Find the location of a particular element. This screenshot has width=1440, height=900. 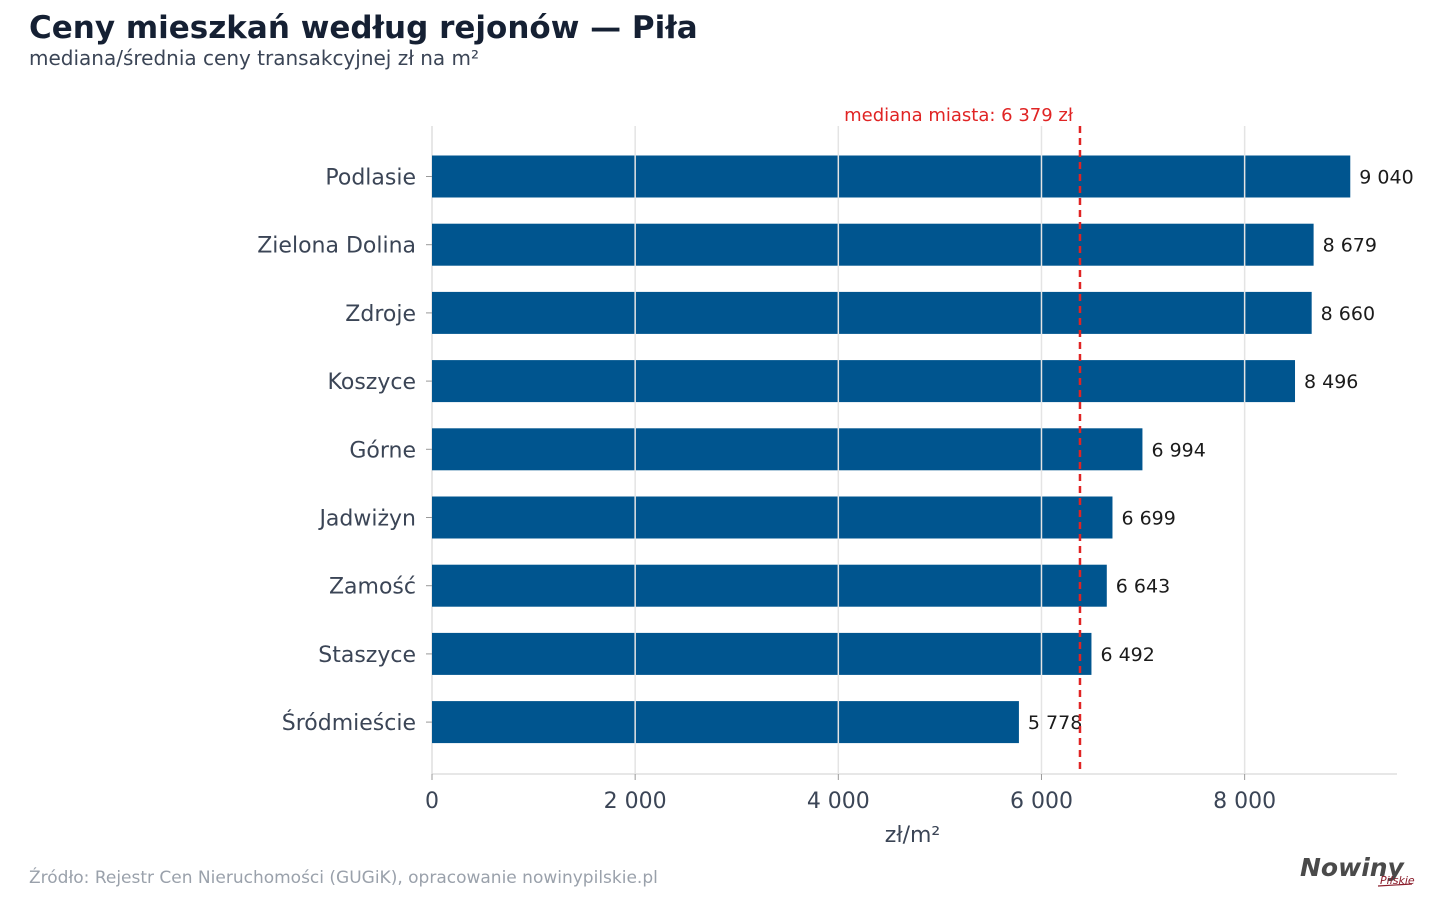

category-label: Podlasie is located at coordinates (370, 178).